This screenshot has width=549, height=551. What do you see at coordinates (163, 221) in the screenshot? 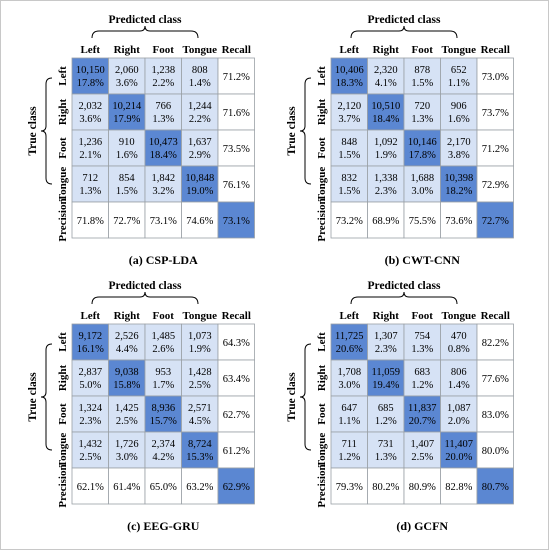
I see `precision-value: 73.1%` at bounding box center [163, 221].